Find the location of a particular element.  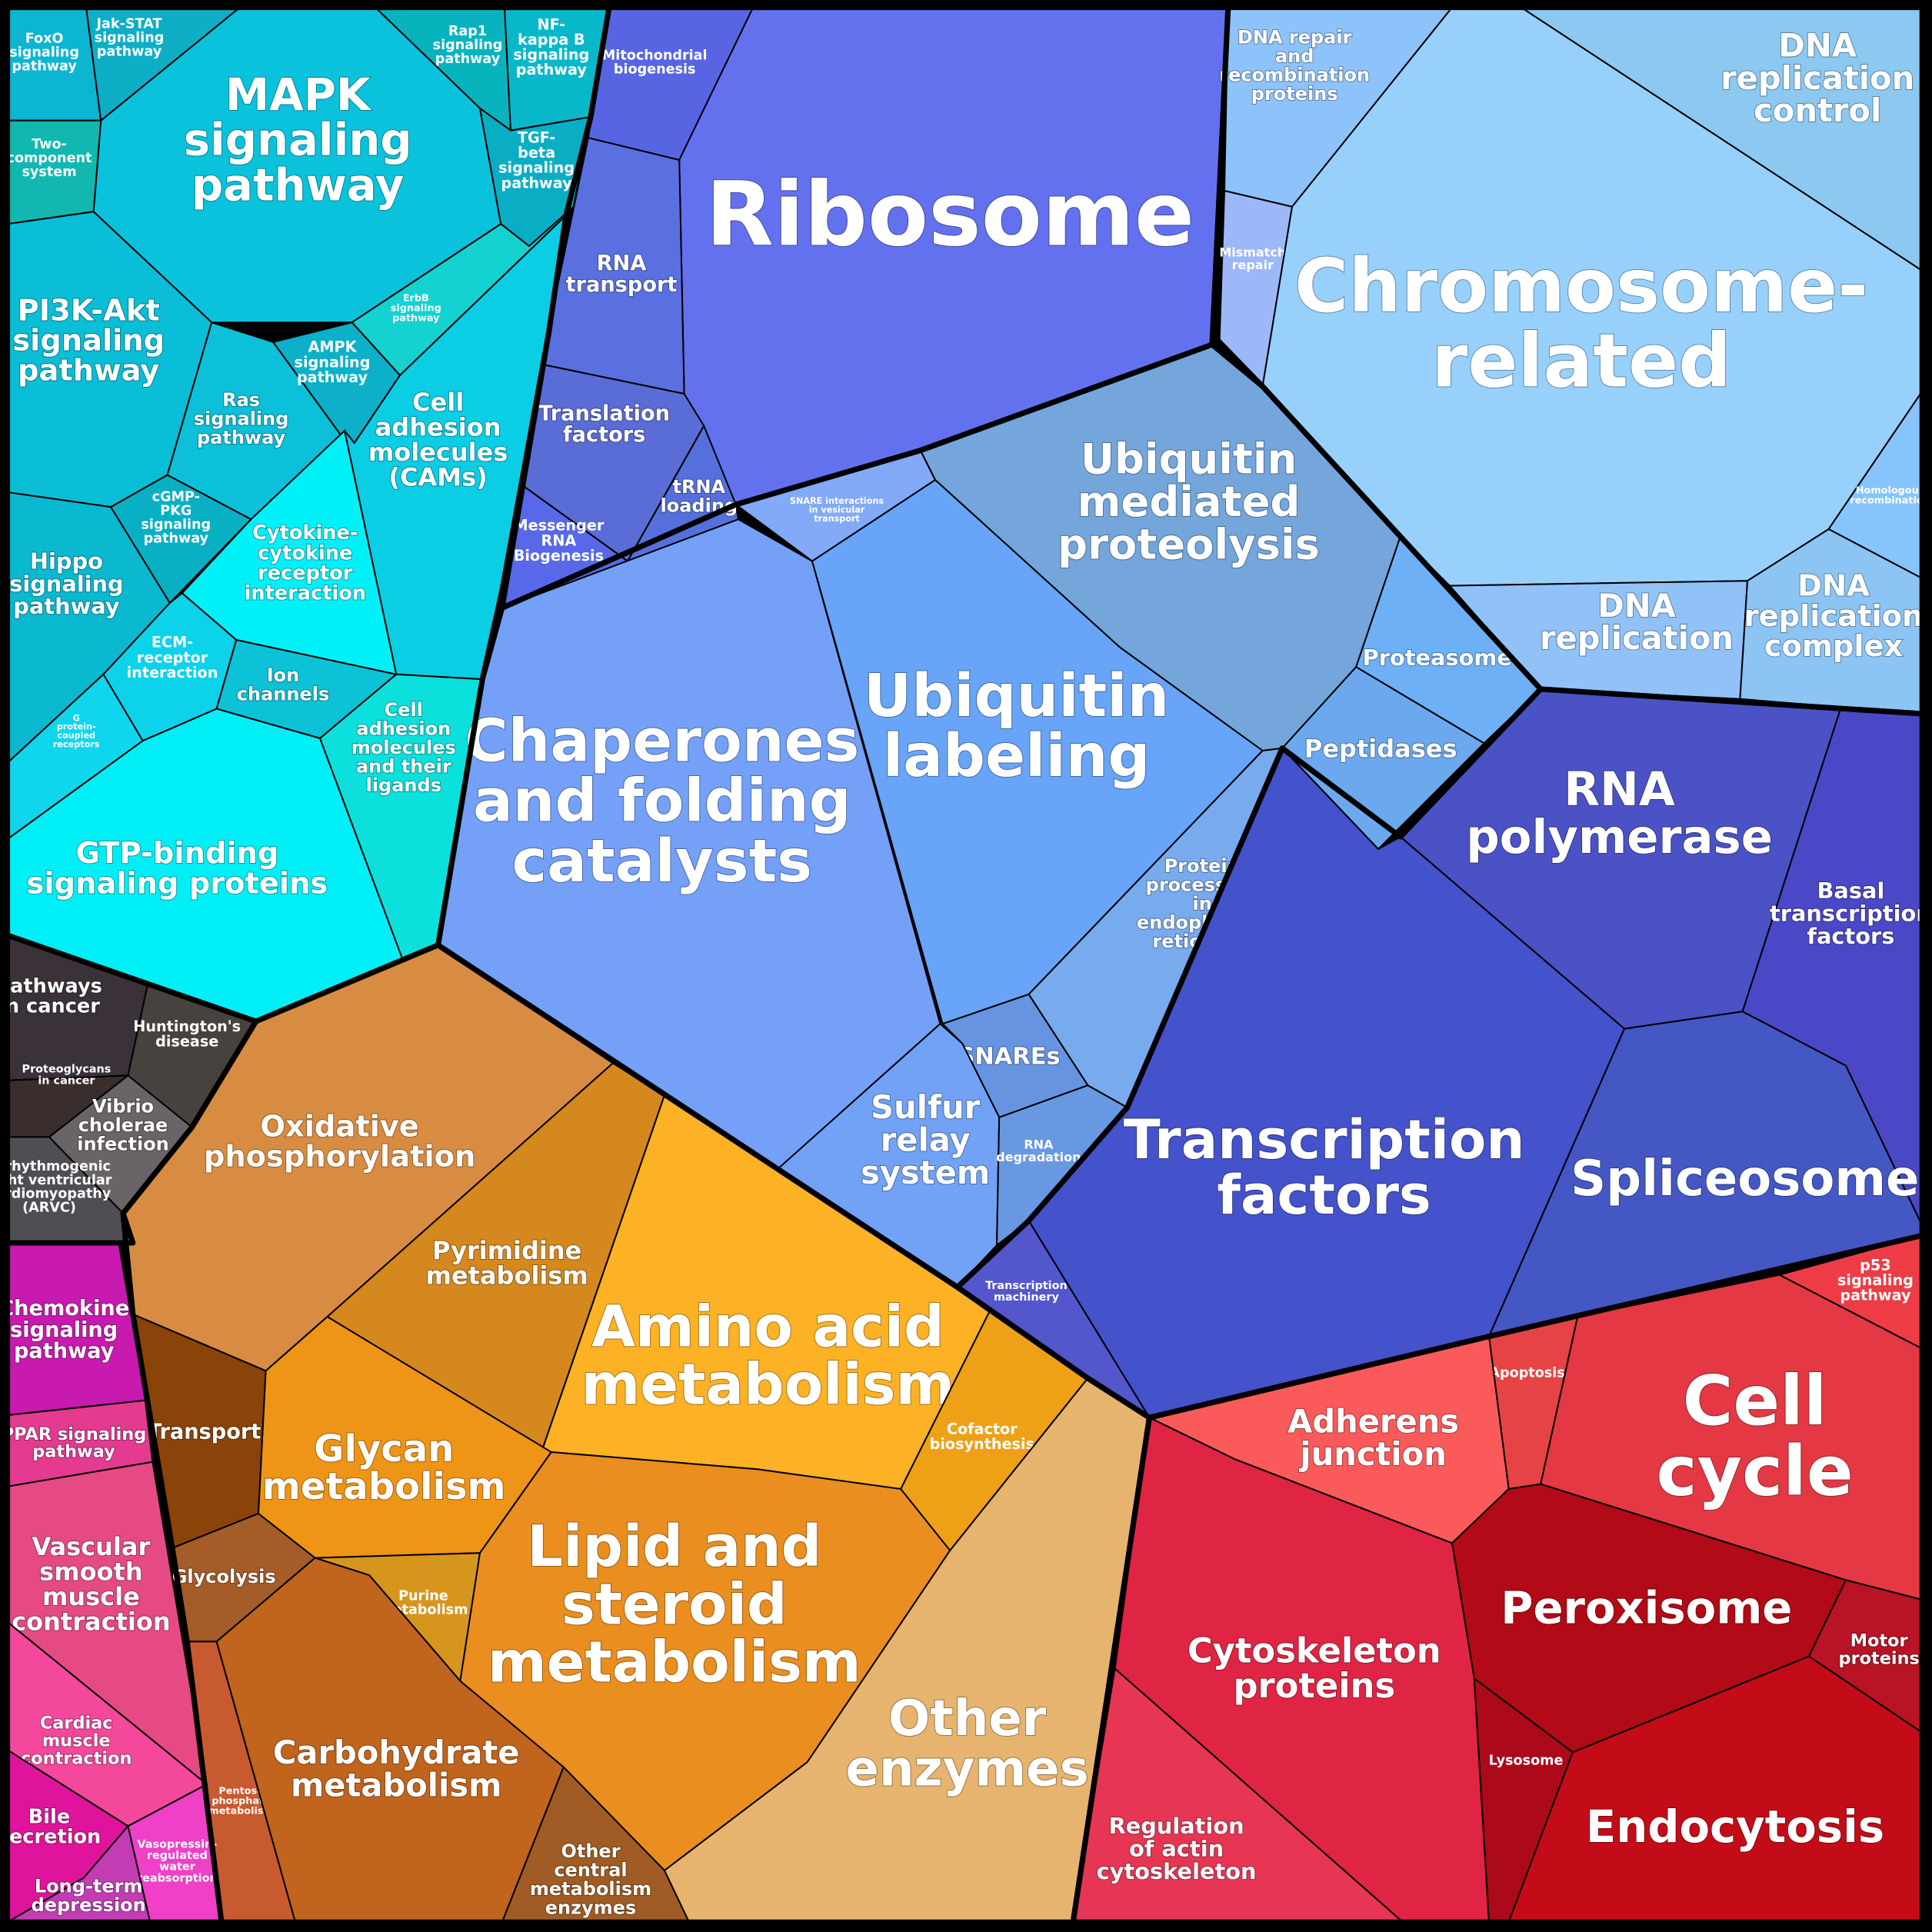

cell-label: Huntington's disease is located at coordinates (187, 1034).